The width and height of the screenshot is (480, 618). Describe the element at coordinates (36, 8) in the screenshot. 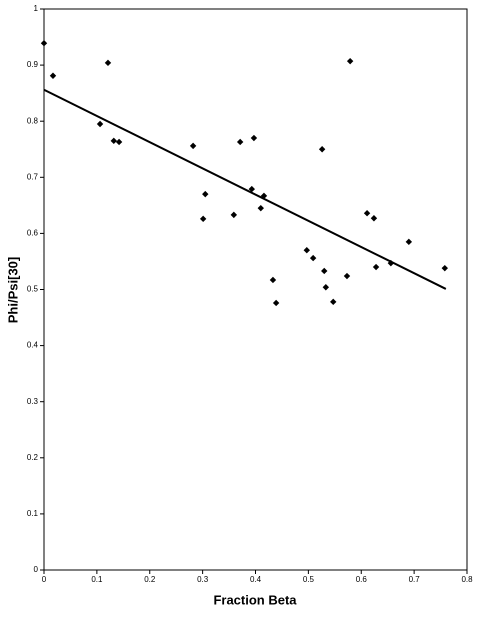

I see `y-tick-label: 1` at that location.